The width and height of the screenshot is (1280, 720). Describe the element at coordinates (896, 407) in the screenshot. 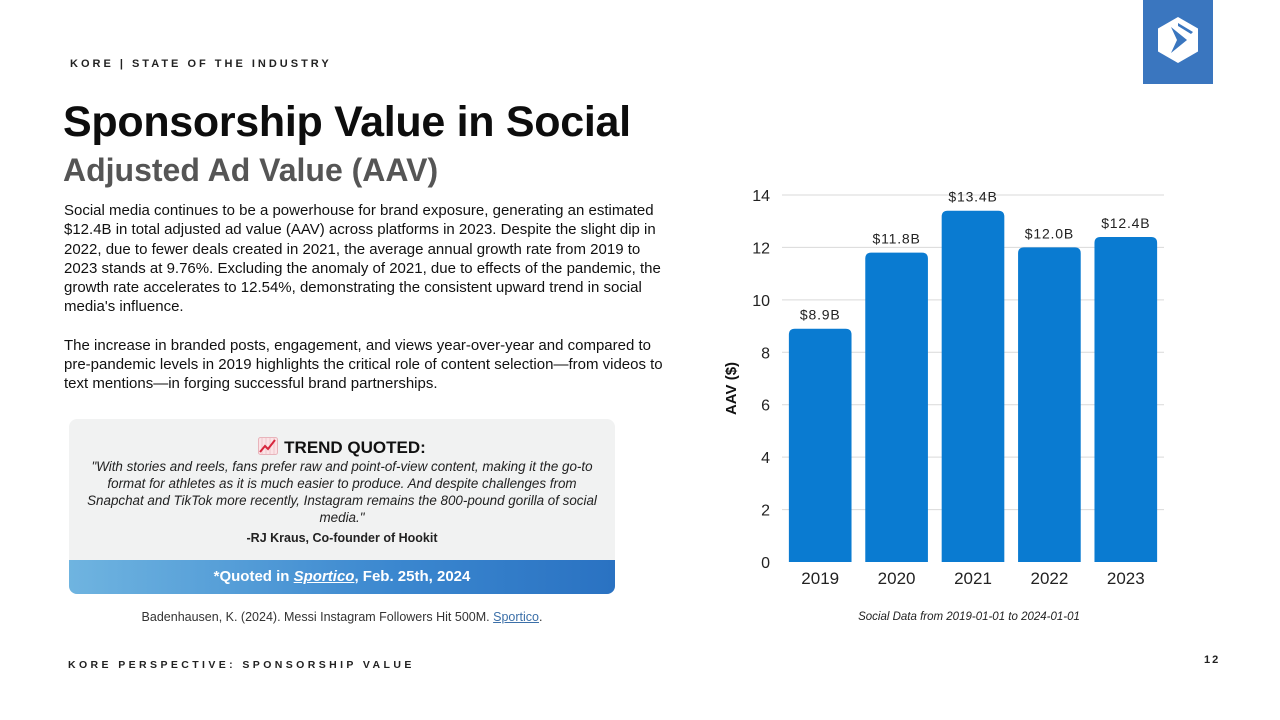

I see `bar-2020` at that location.